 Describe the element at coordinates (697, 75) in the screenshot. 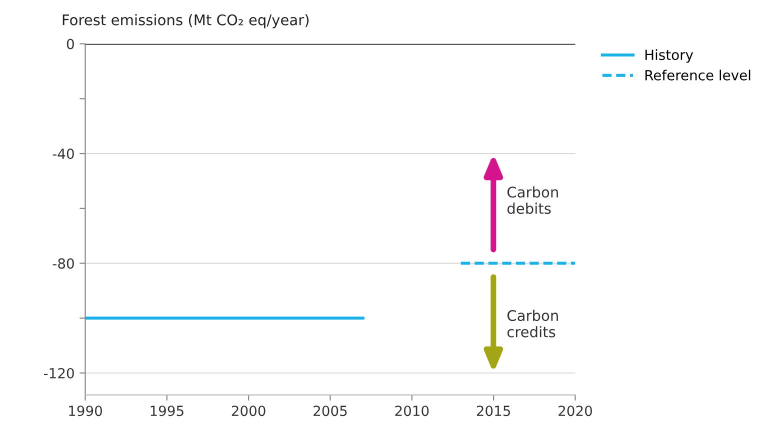

I see `legend-label: Reference level` at that location.